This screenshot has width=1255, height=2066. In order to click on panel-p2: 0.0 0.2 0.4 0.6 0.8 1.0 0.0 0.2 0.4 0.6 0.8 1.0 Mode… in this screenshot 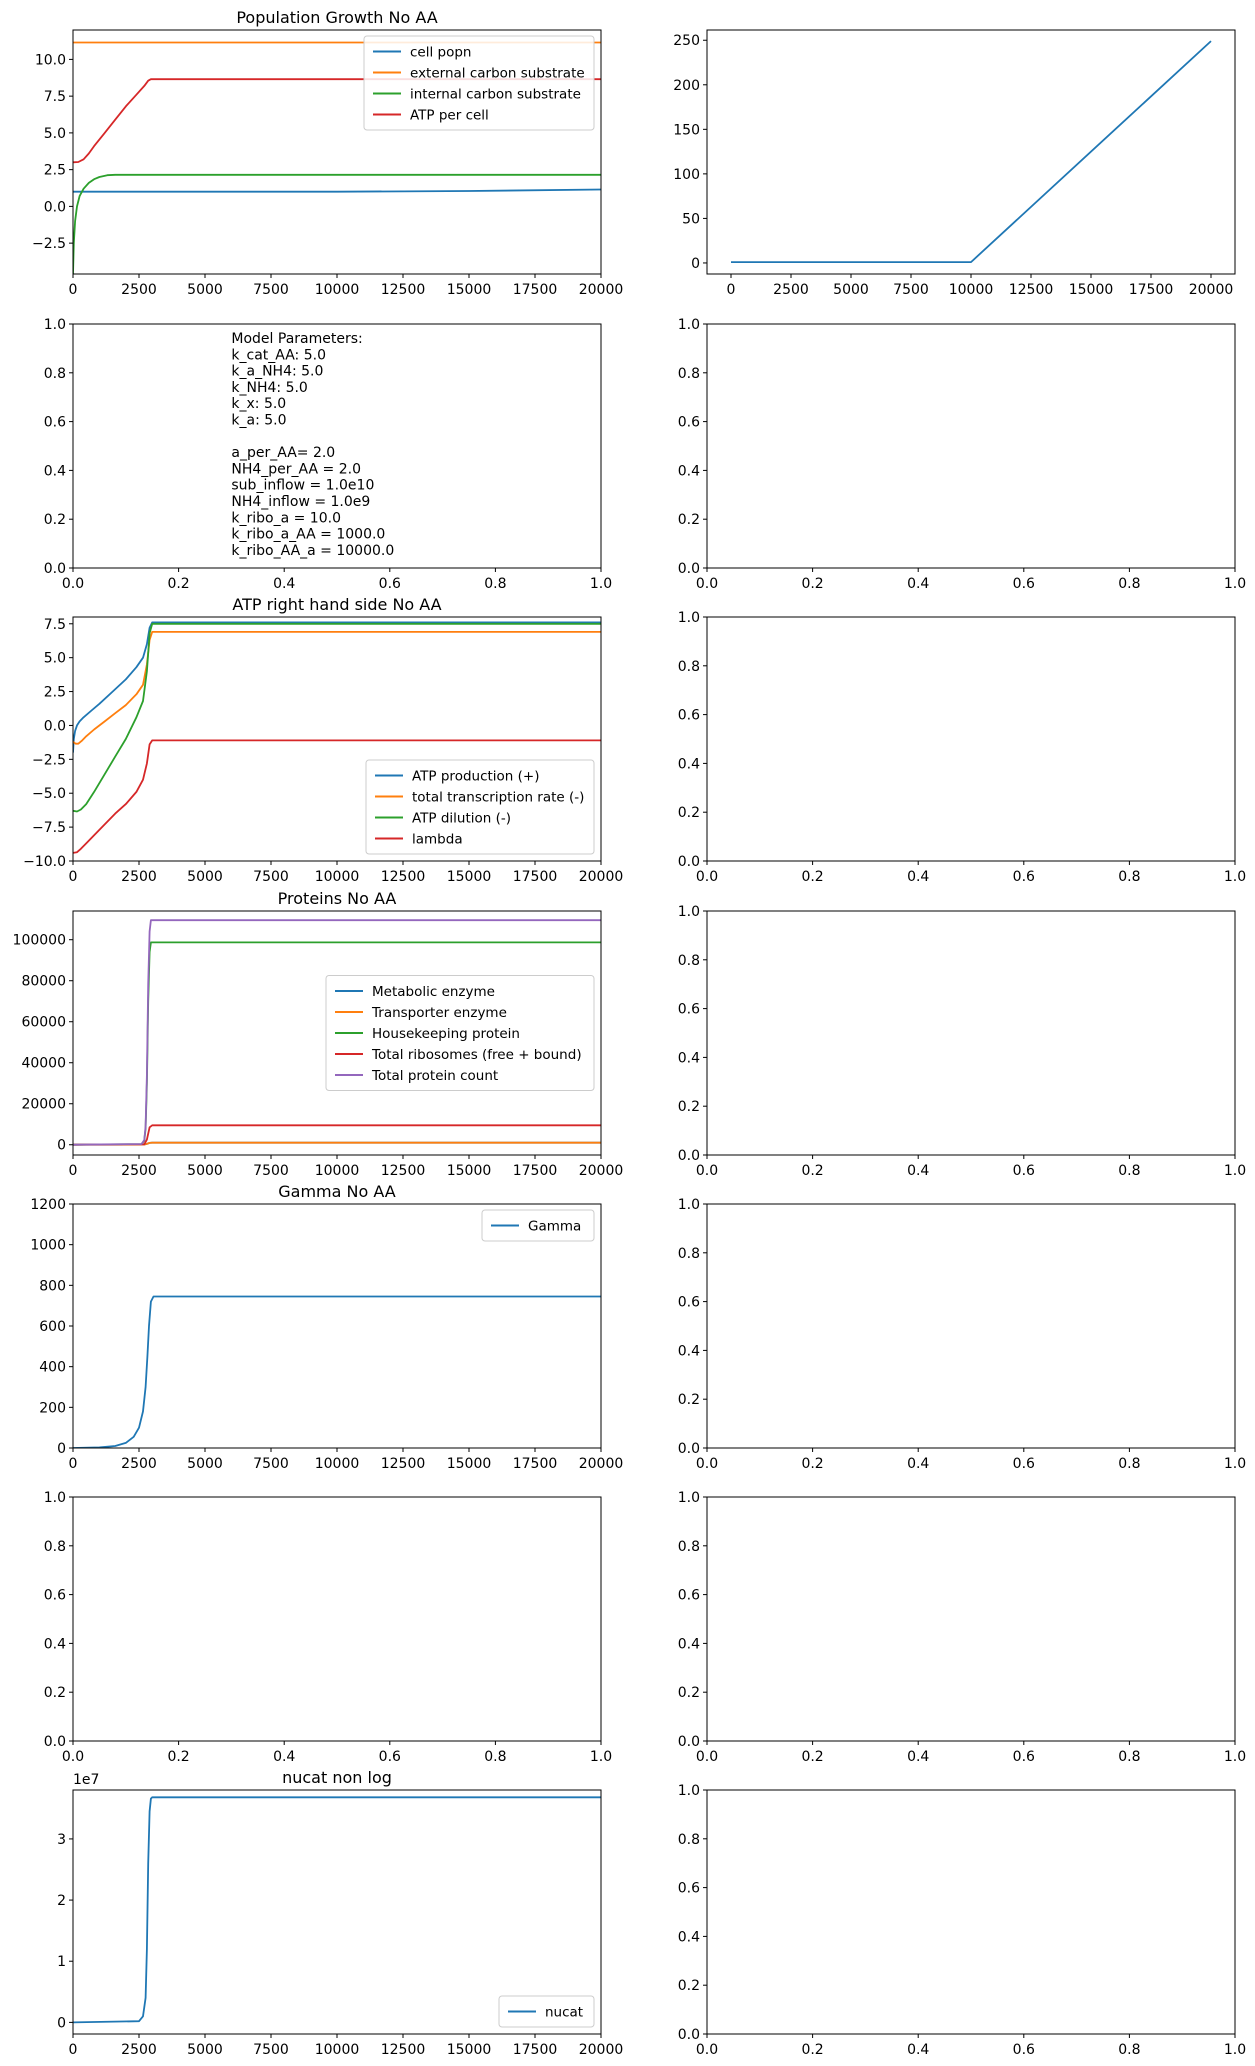, I will do `click(328, 454)`.